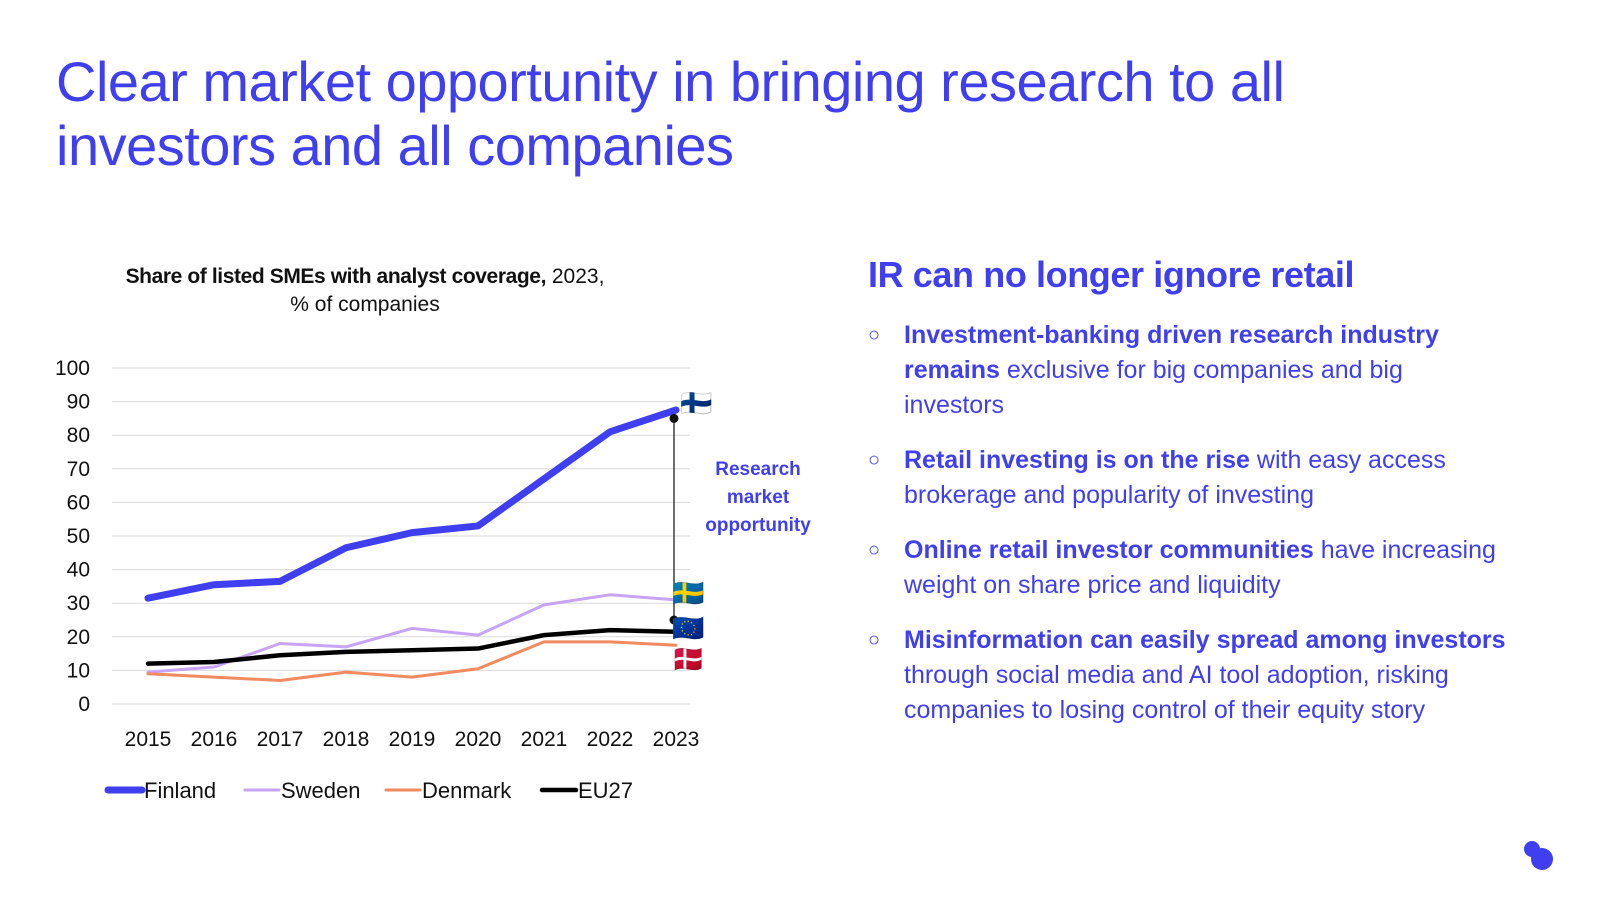 This screenshot has height=900, width=1600. What do you see at coordinates (478, 739) in the screenshot?
I see `x-tick-label: 2020` at bounding box center [478, 739].